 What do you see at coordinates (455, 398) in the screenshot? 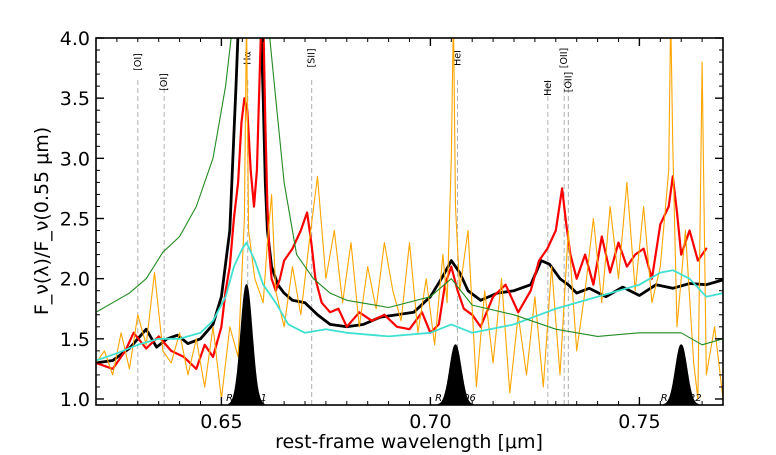
I see `resolution-label: R = 206` at bounding box center [455, 398].